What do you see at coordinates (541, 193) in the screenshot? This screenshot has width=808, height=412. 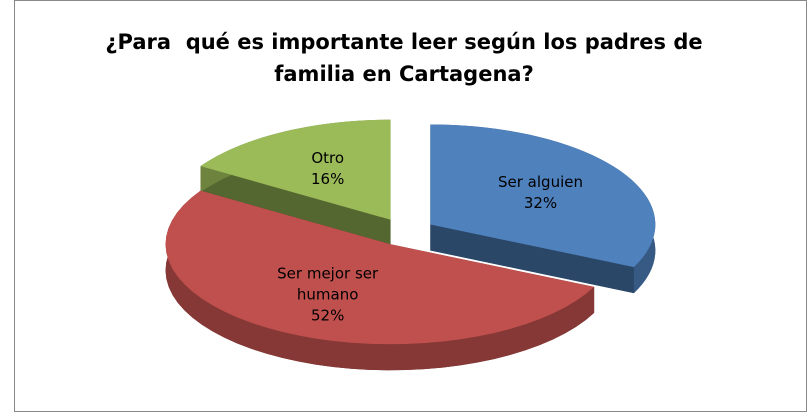 I see `data-label: Ser alguien 32%` at bounding box center [541, 193].